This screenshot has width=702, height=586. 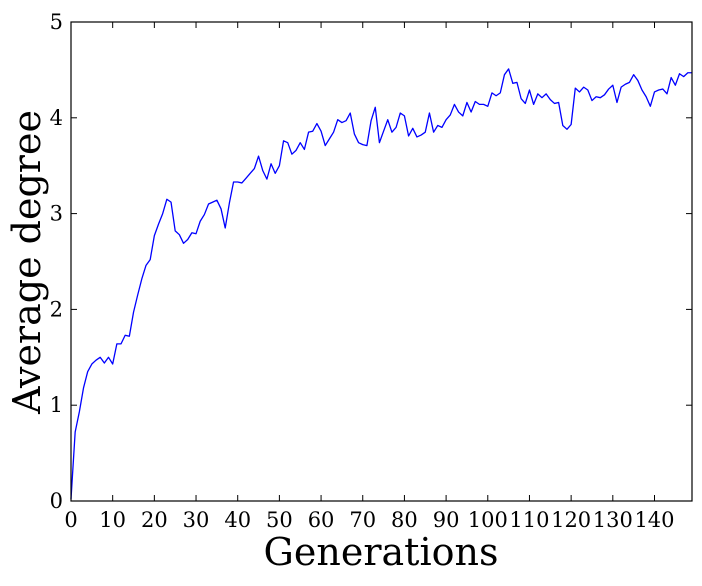 I want to click on x-tick-label: 60, so click(x=321, y=520).